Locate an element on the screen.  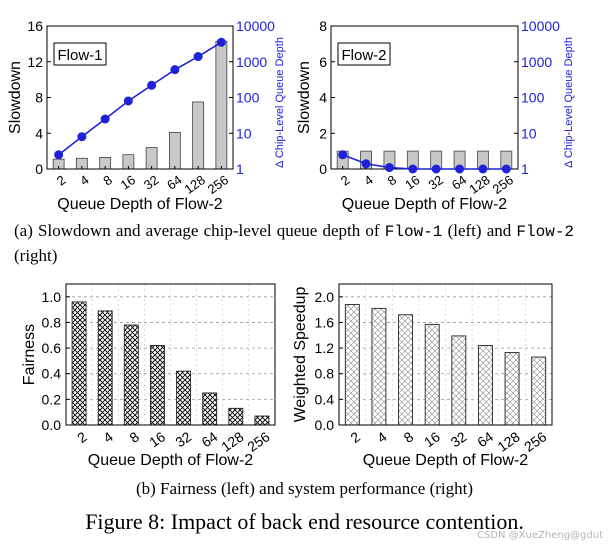
y-tick-label: 0.6 is located at coordinates (52, 348).